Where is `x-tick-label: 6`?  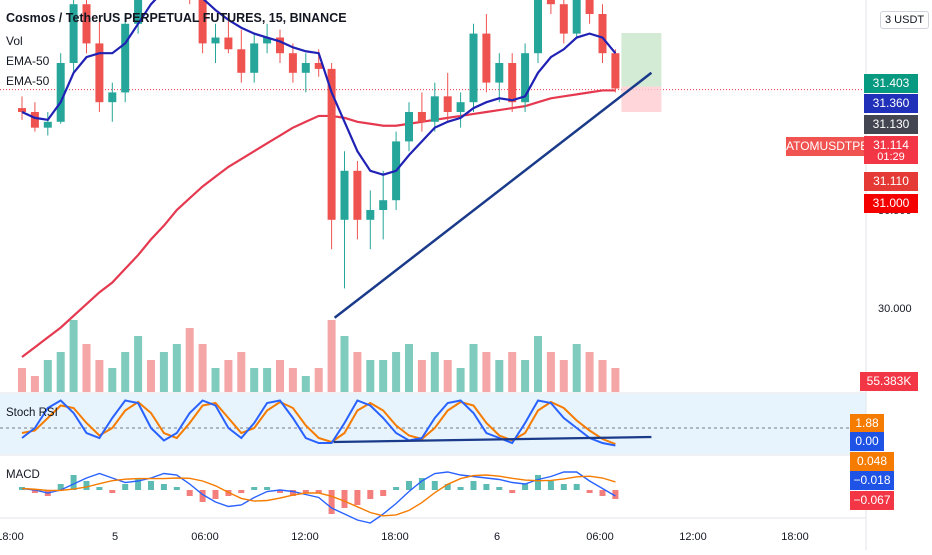
x-tick-label: 6 is located at coordinates (497, 537).